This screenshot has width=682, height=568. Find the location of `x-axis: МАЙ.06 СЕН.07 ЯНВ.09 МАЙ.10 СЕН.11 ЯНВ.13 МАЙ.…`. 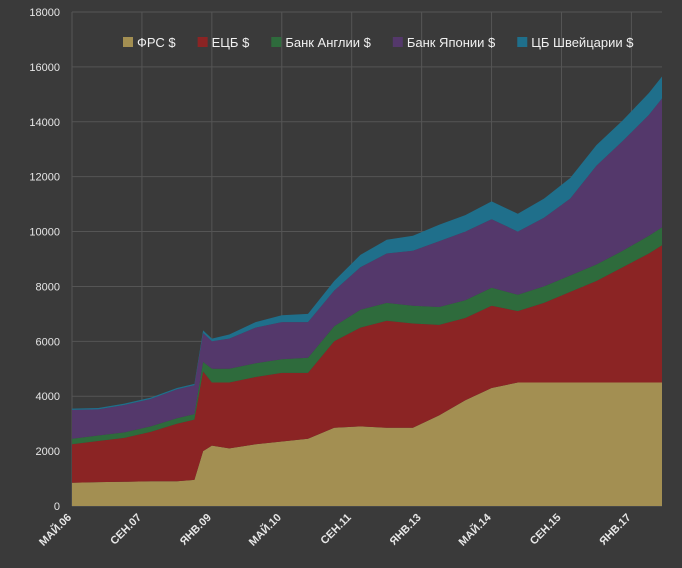

x-axis: МАЙ.06 СЕН.07 ЯНВ.09 МАЙ.10 СЕН.11 ЯНВ.13 МАЙ.… is located at coordinates (334, 529).